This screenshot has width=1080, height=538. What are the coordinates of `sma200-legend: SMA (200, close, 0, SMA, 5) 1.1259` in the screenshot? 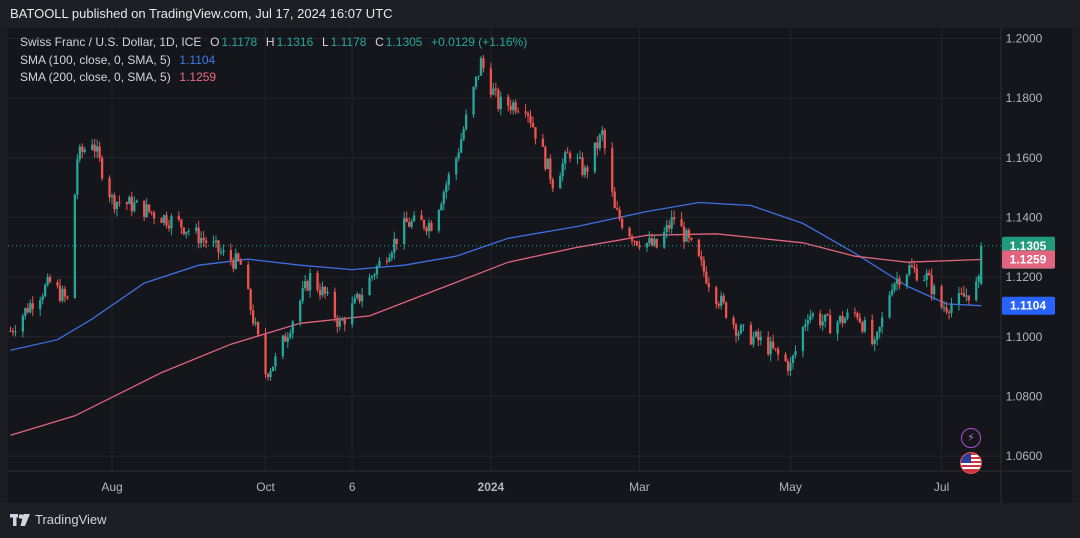 It's located at (119, 77).